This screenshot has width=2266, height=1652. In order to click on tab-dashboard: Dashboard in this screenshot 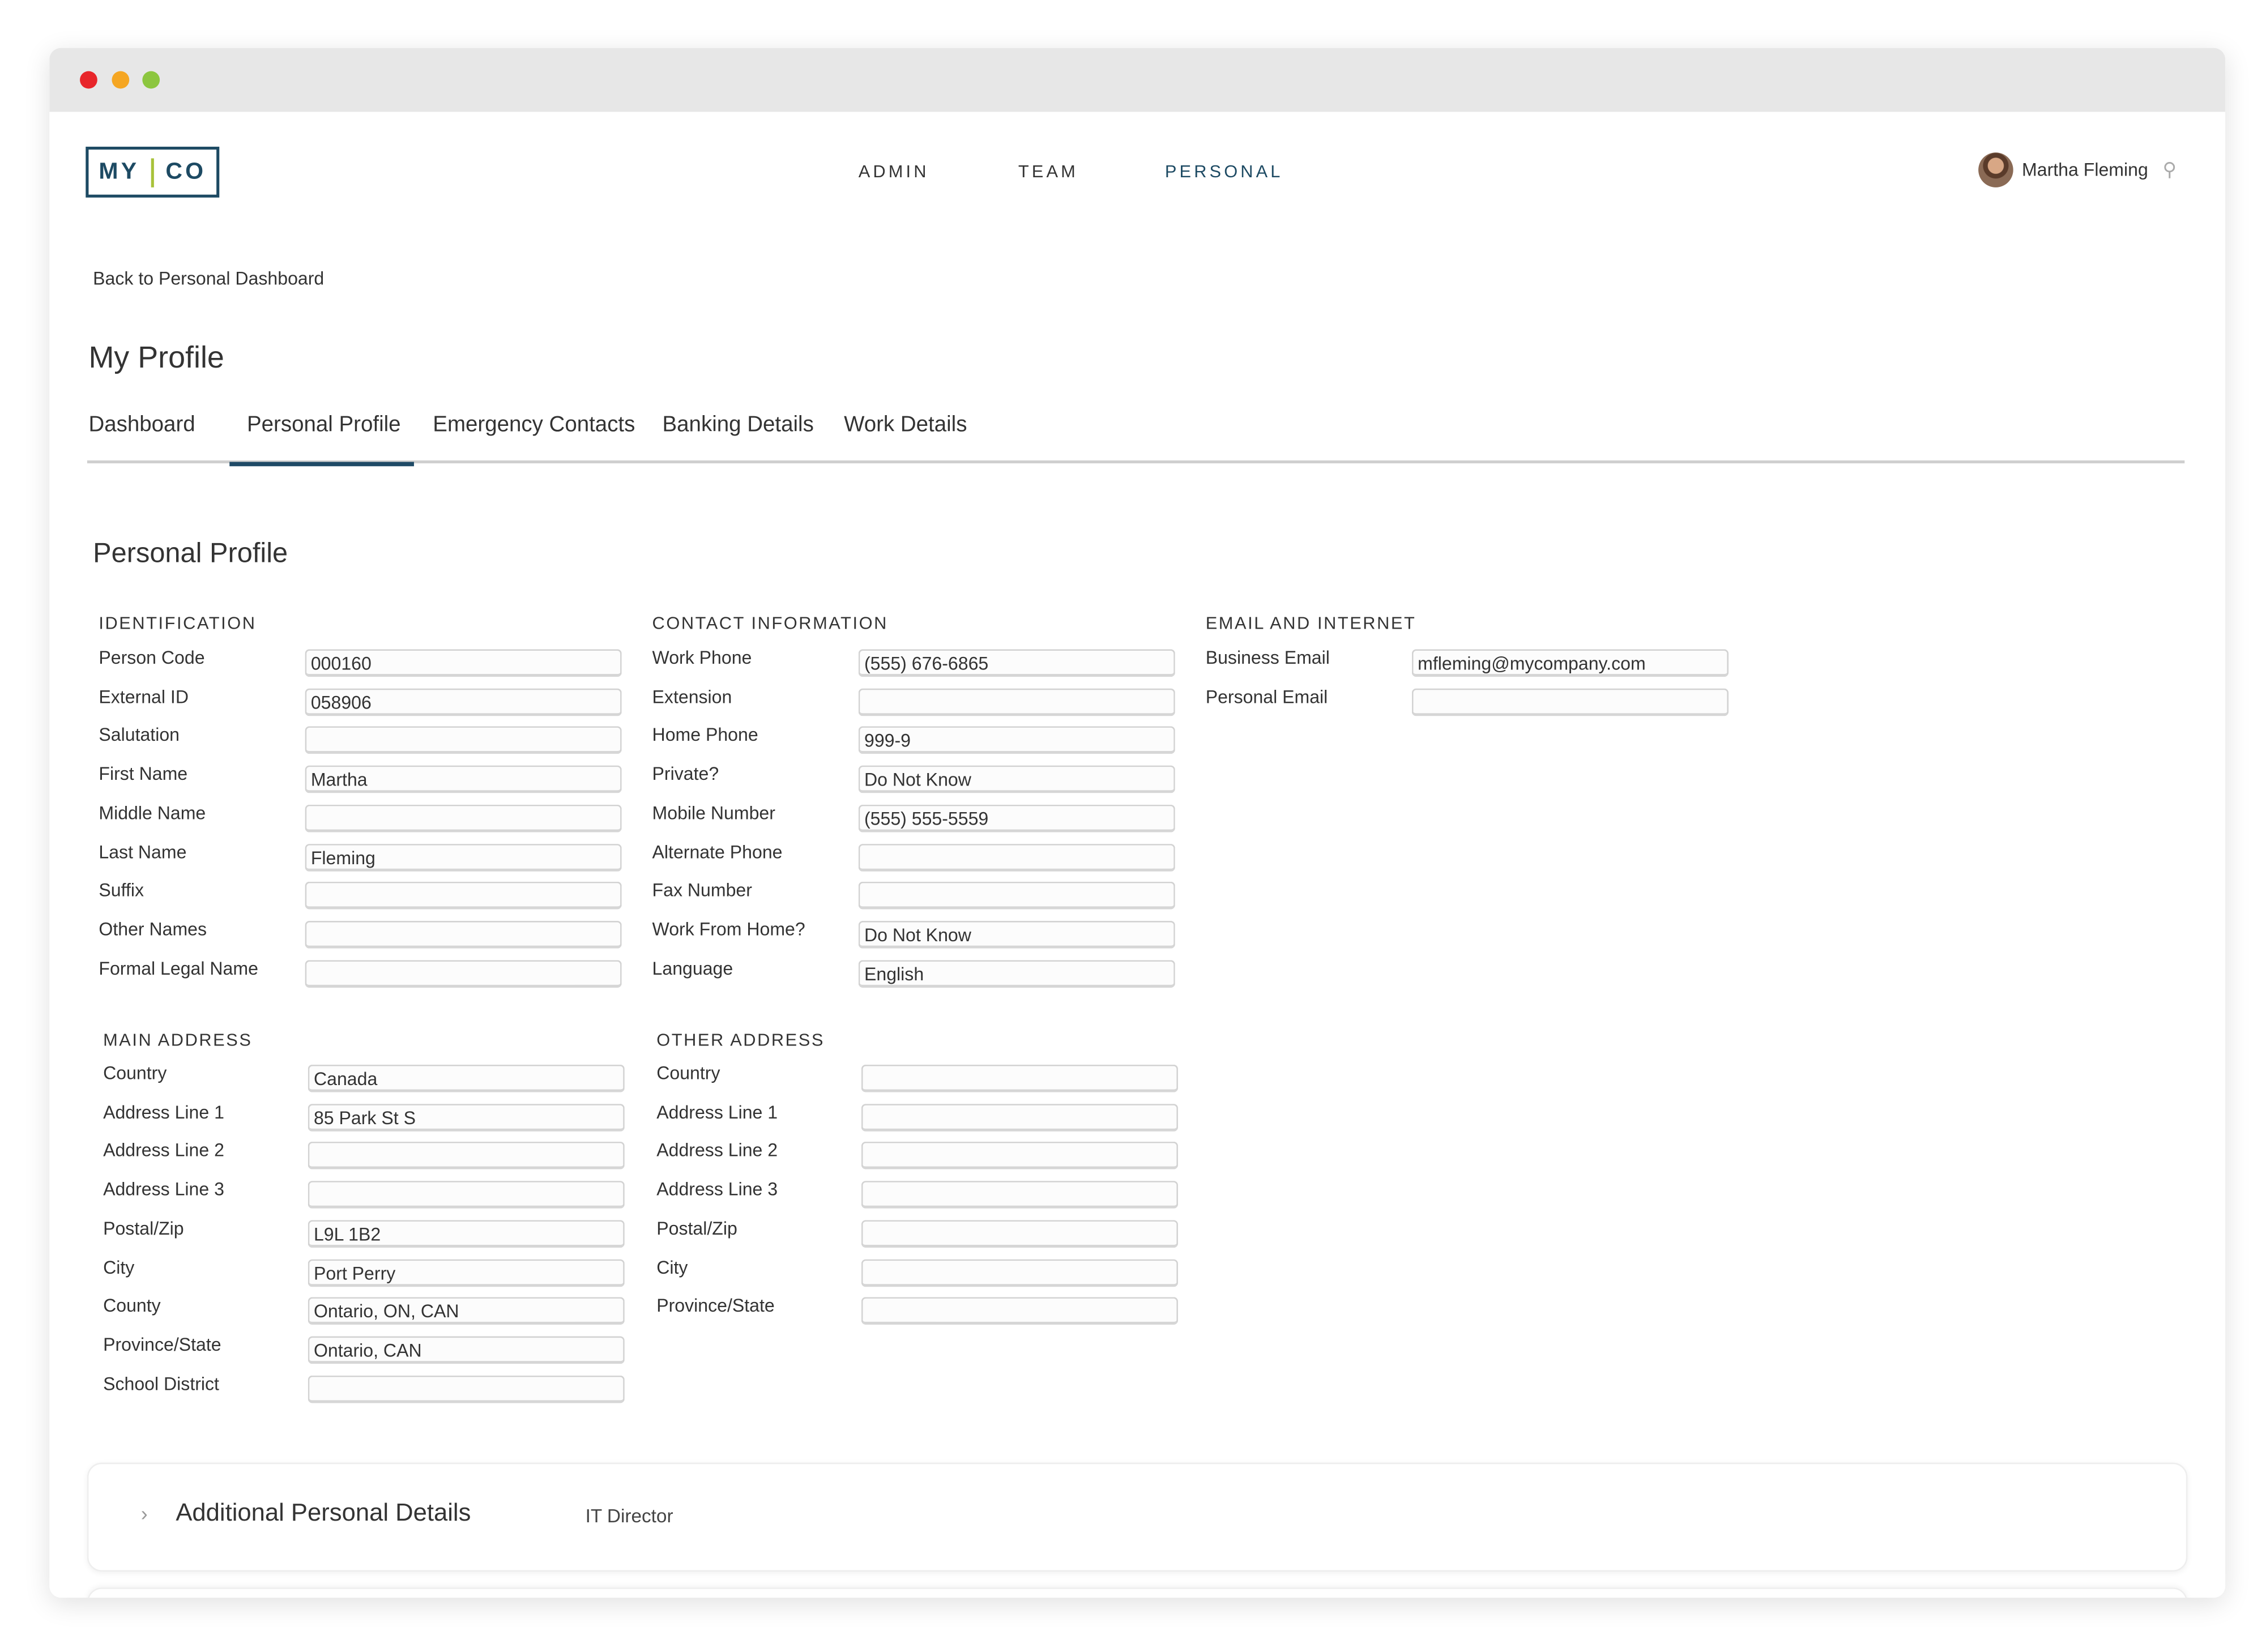, I will do `click(141, 425)`.